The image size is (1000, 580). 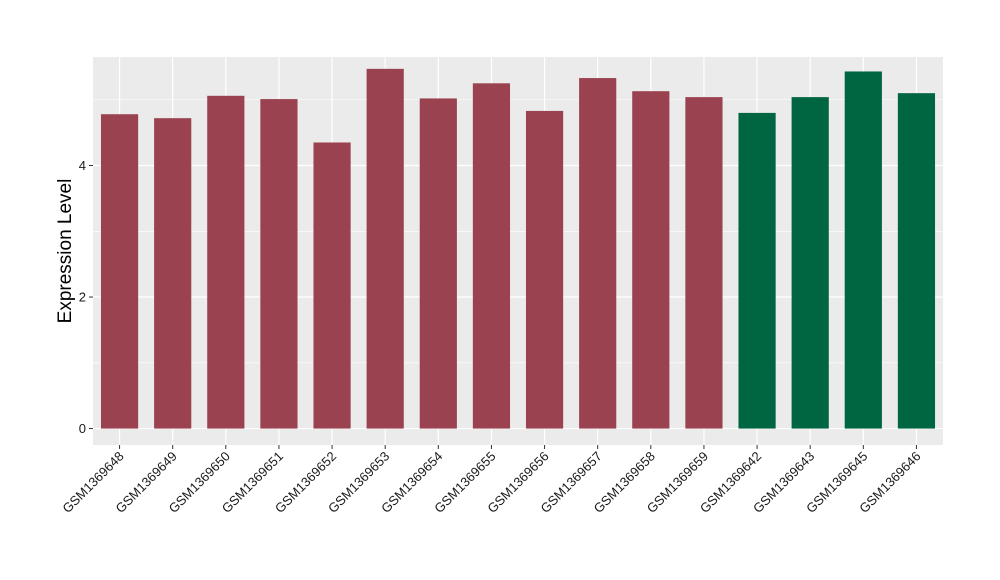 I want to click on y-axis-title: Expression Level, so click(x=65, y=251).